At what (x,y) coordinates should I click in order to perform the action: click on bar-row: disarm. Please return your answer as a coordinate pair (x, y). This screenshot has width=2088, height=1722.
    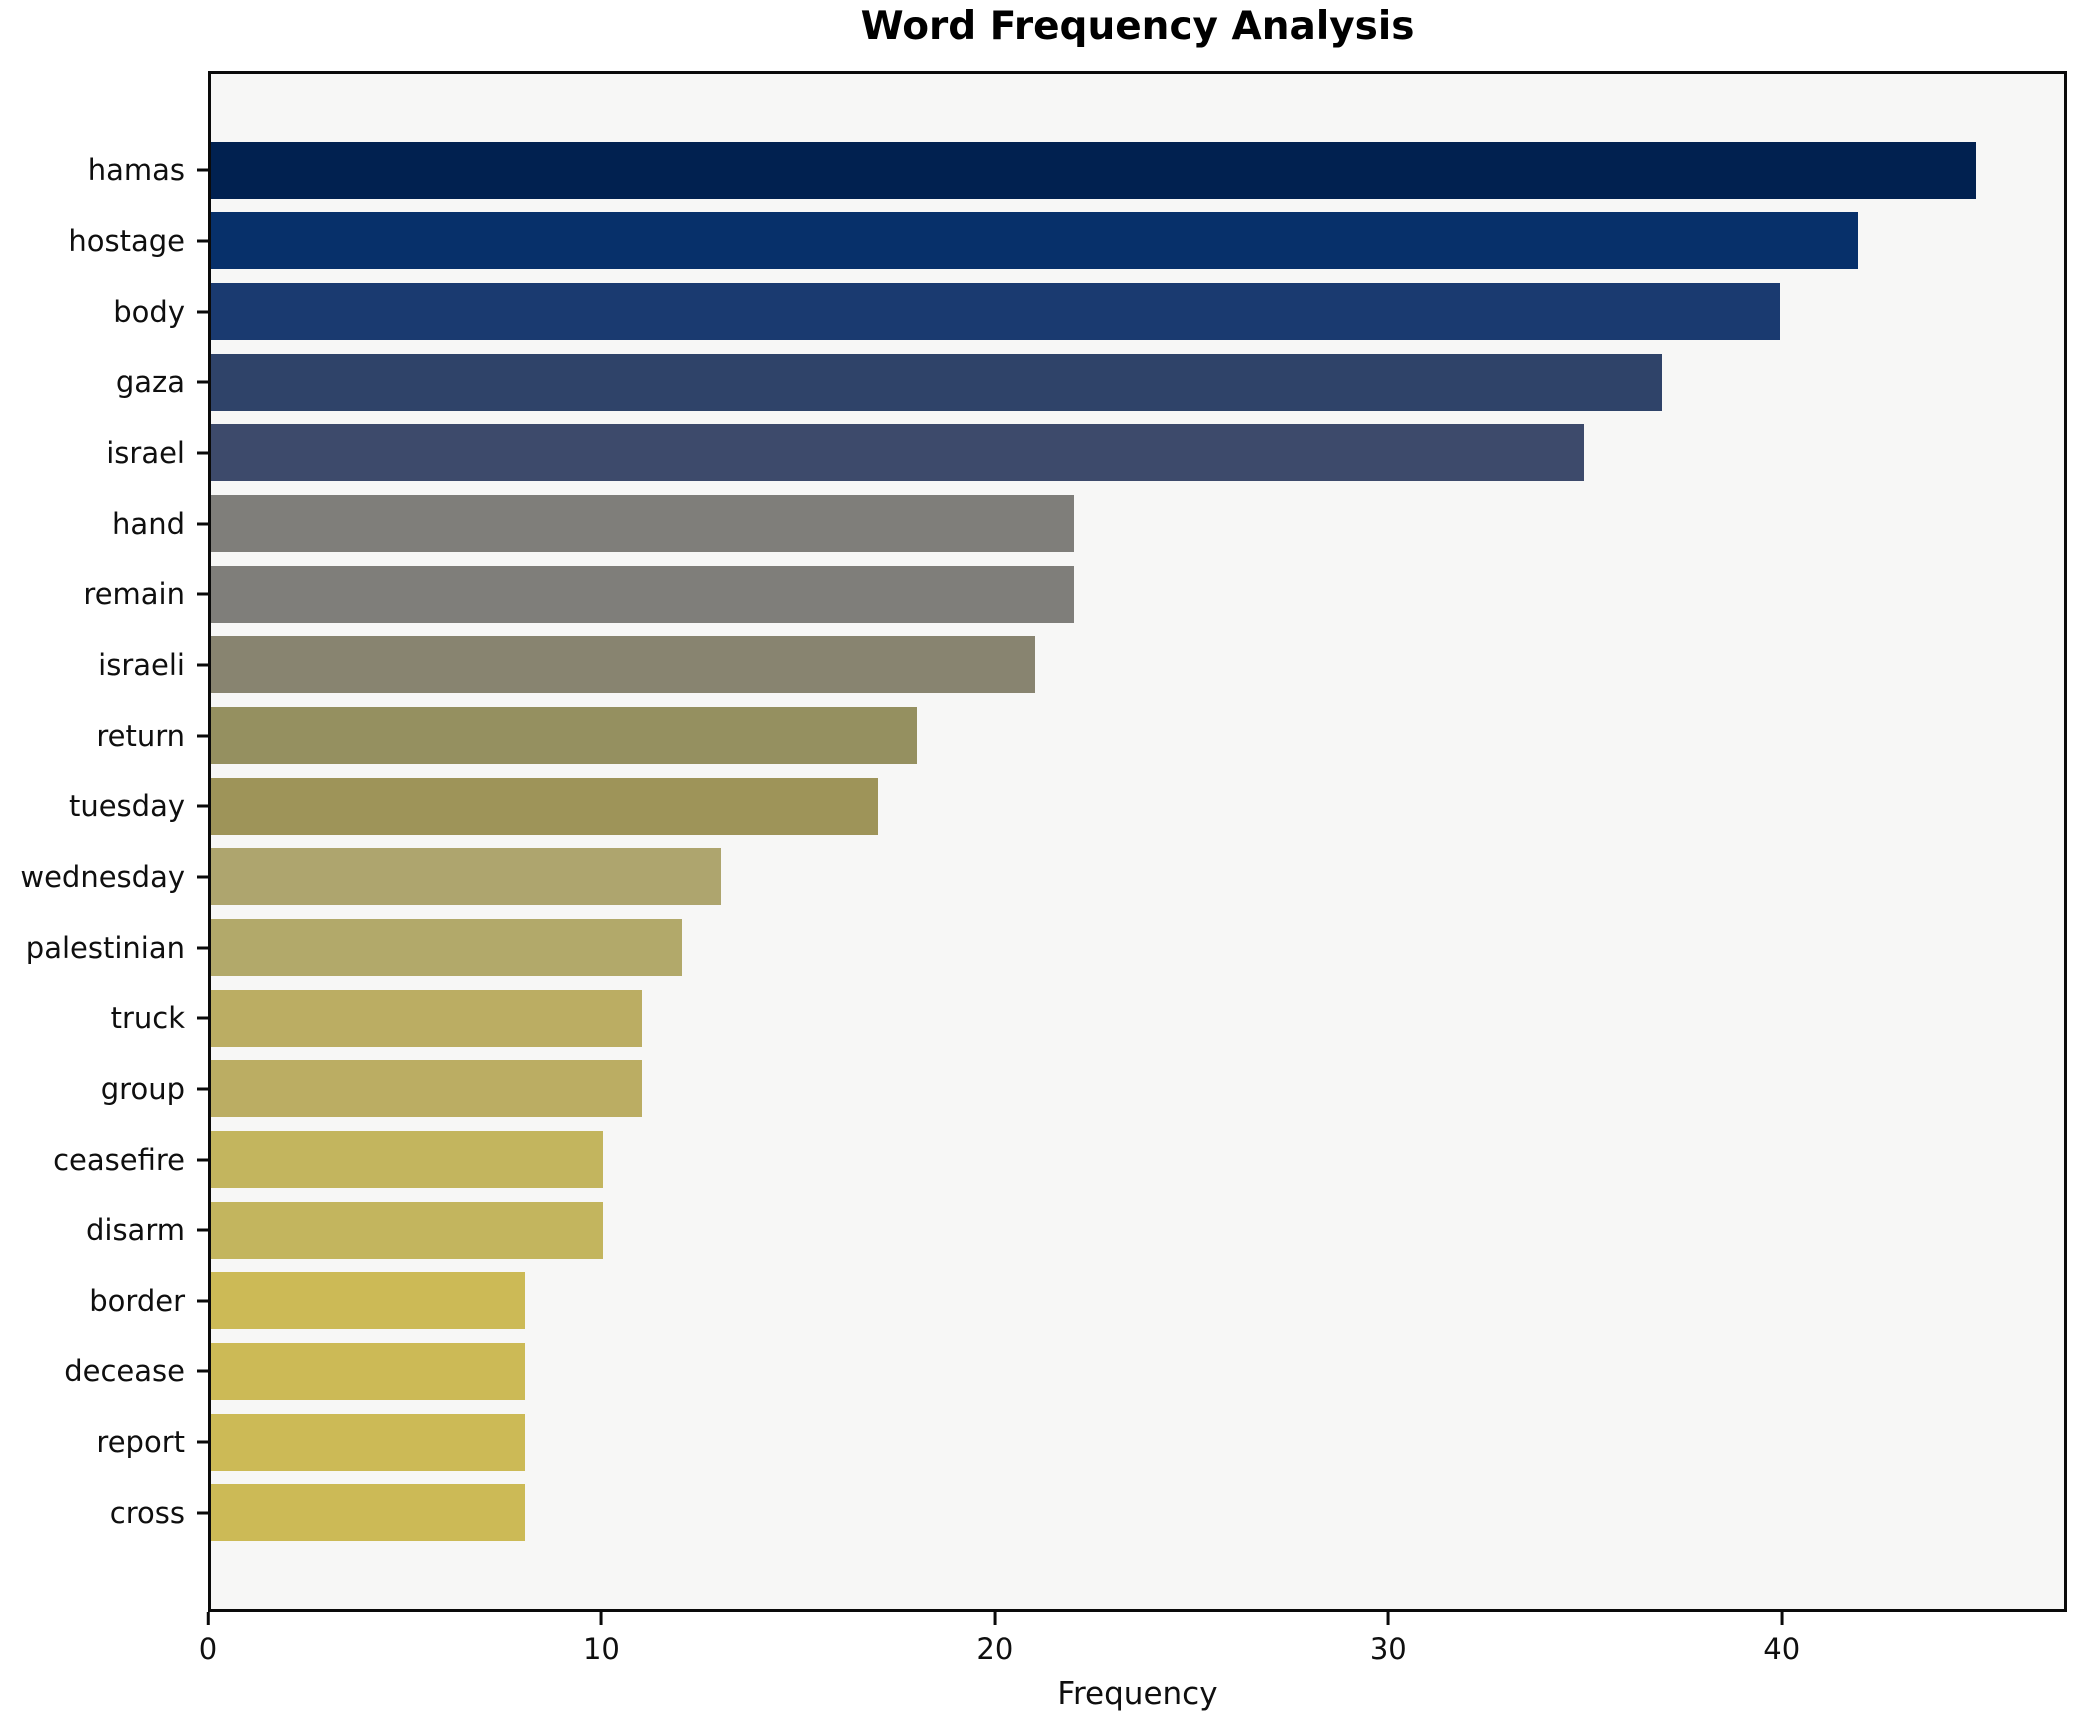
    Looking at the image, I should click on (1075, 1230).